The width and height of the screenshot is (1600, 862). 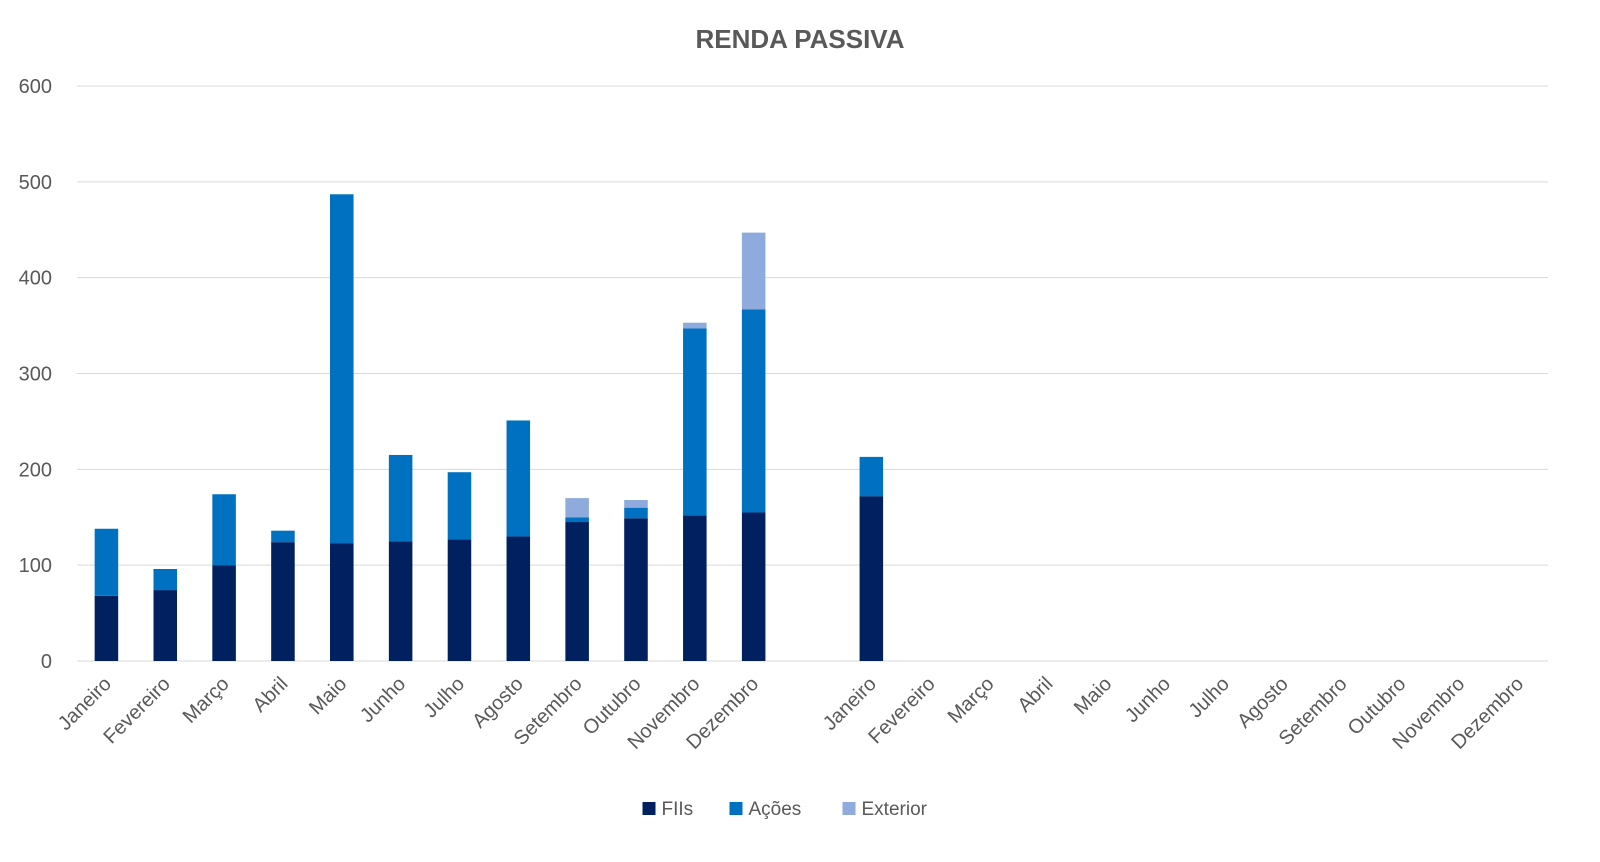 I want to click on chart-title: RENDA PASSIVA, so click(x=800, y=39).